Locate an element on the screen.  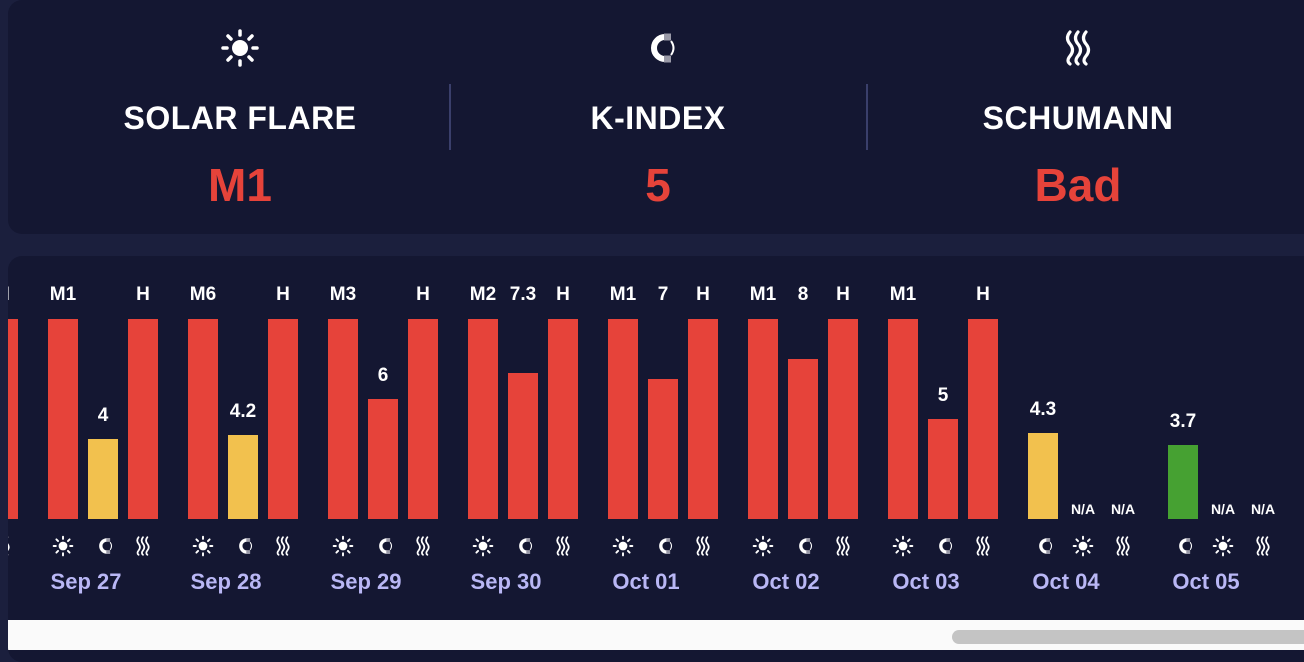
solar-flare-metric: SOLAR FLARE M1 is located at coordinates (240, 117).